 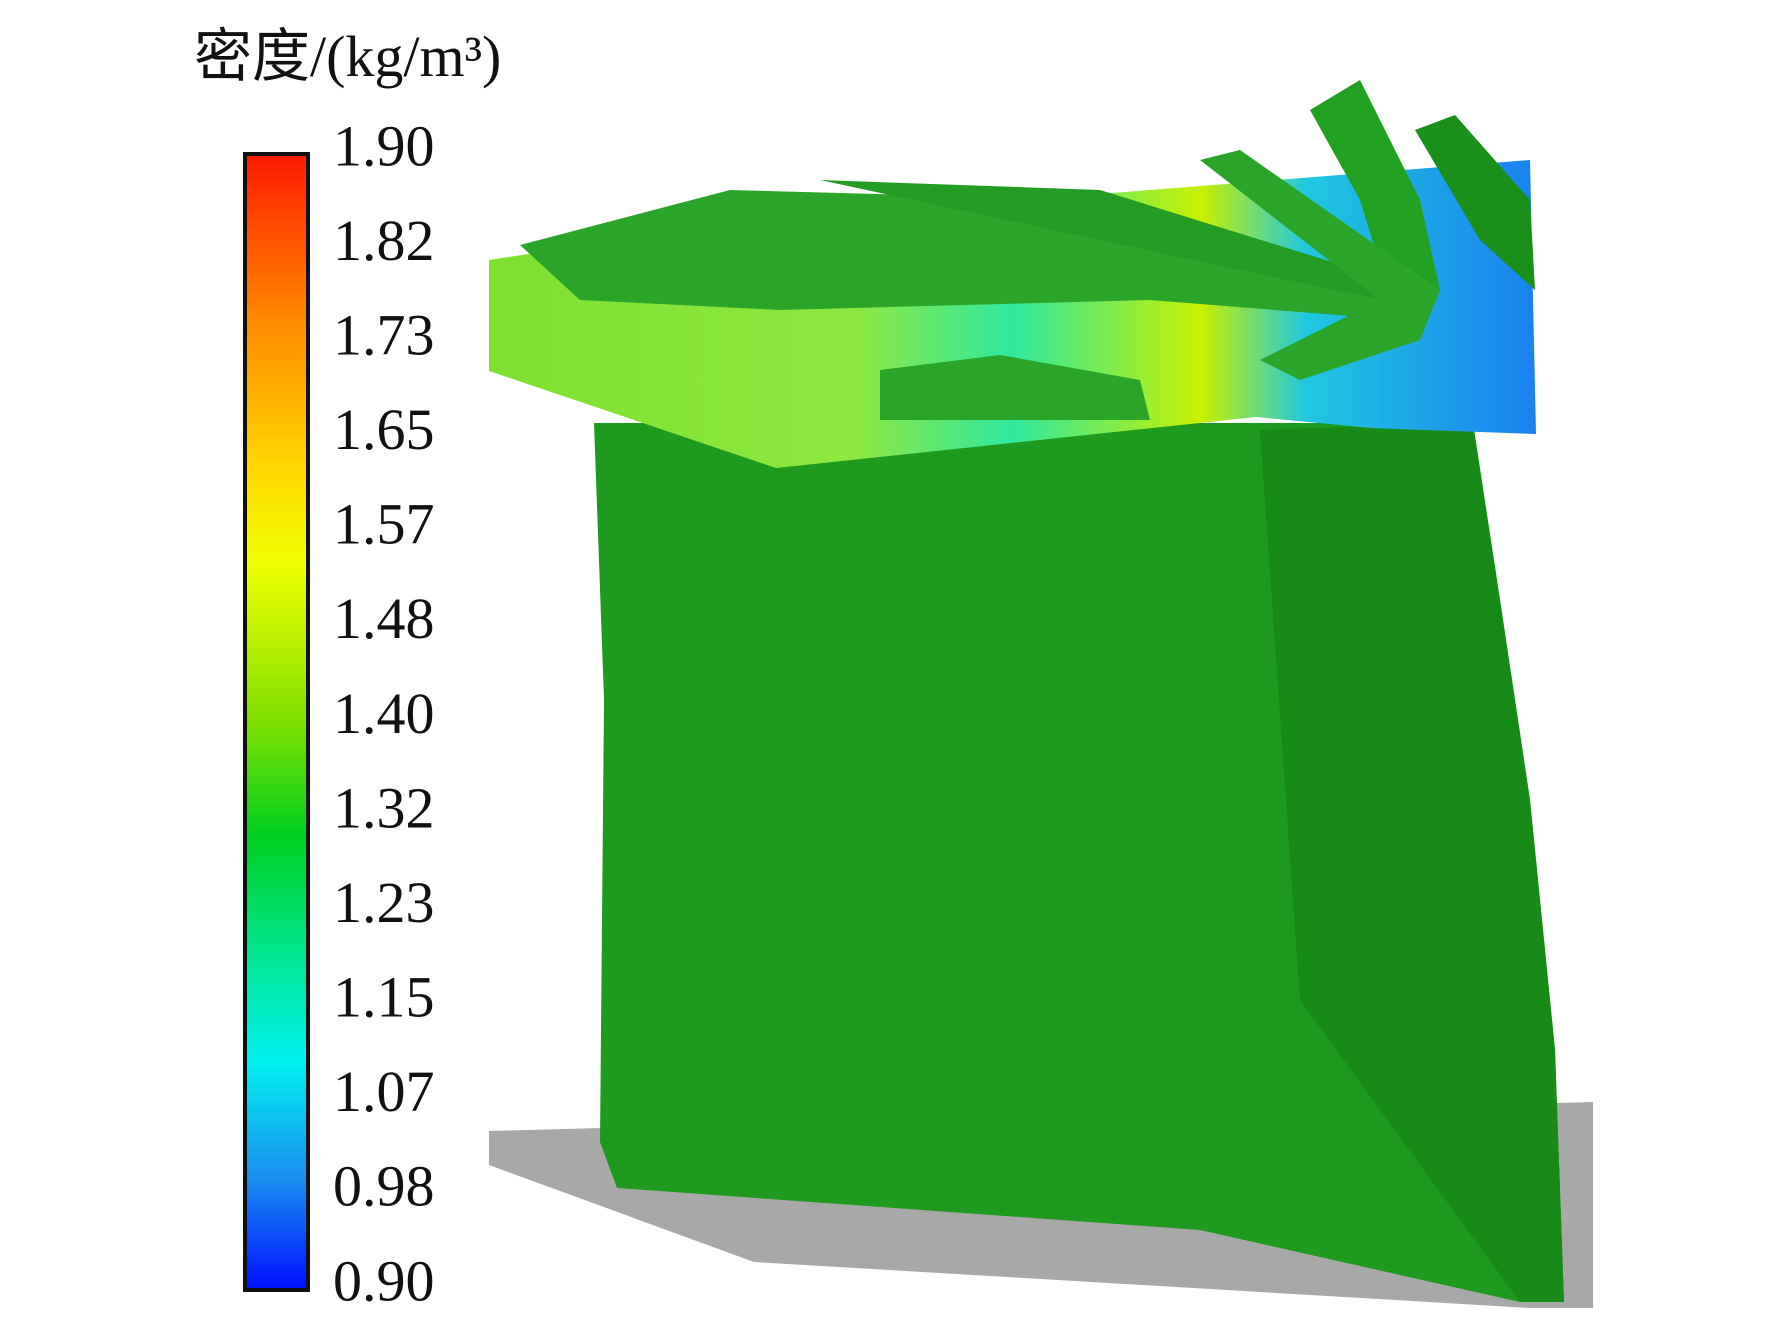 What do you see at coordinates (1105, 240) in the screenshot?
I see `blade-strip` at bounding box center [1105, 240].